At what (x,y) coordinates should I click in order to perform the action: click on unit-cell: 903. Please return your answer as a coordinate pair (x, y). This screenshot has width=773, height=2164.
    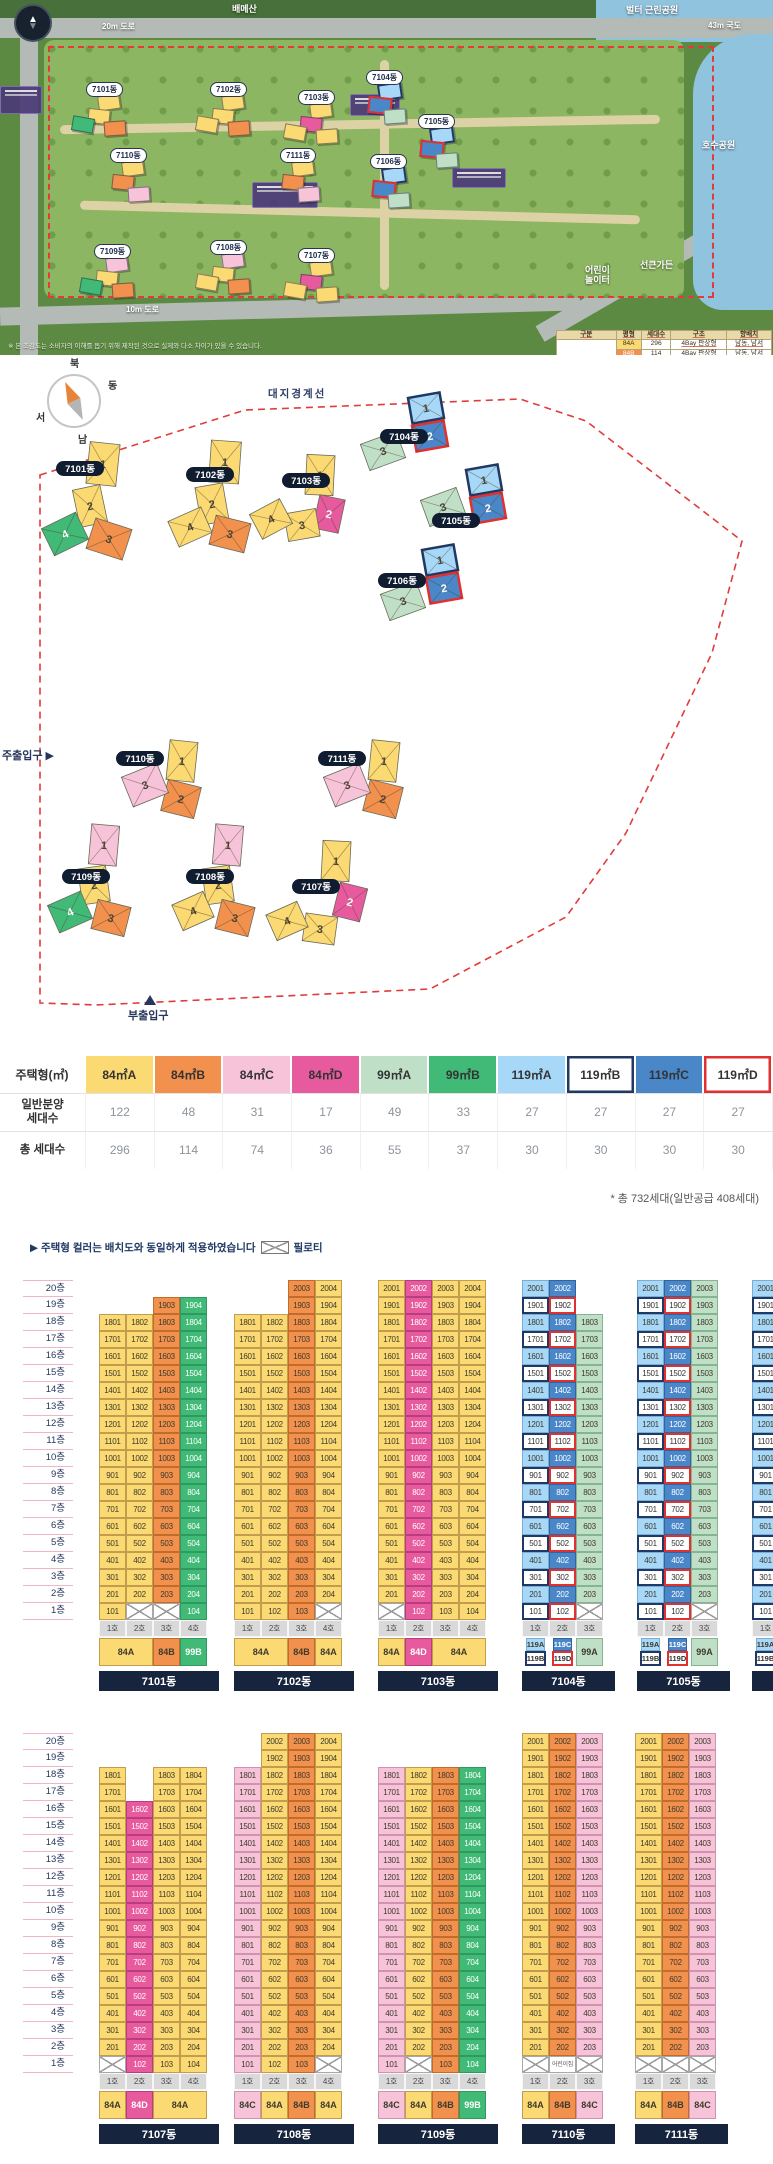
    Looking at the image, I should click on (704, 1475).